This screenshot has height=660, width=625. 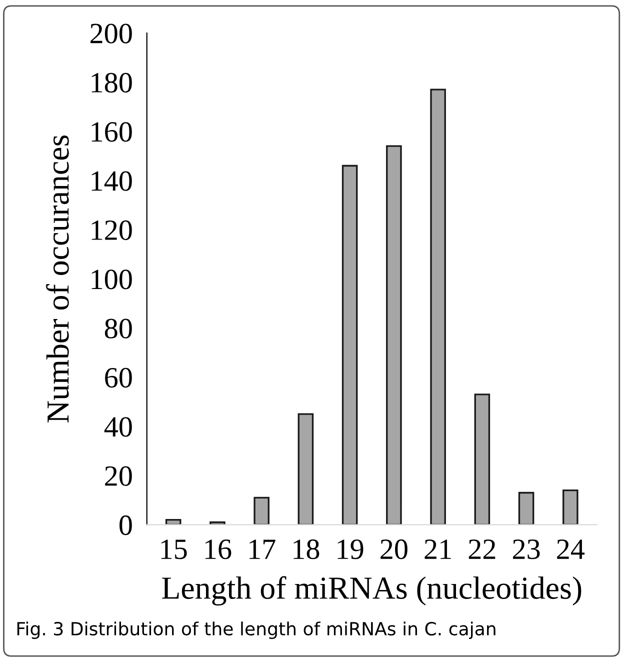 What do you see at coordinates (126, 525) in the screenshot?
I see `y-tick-label: 0` at bounding box center [126, 525].